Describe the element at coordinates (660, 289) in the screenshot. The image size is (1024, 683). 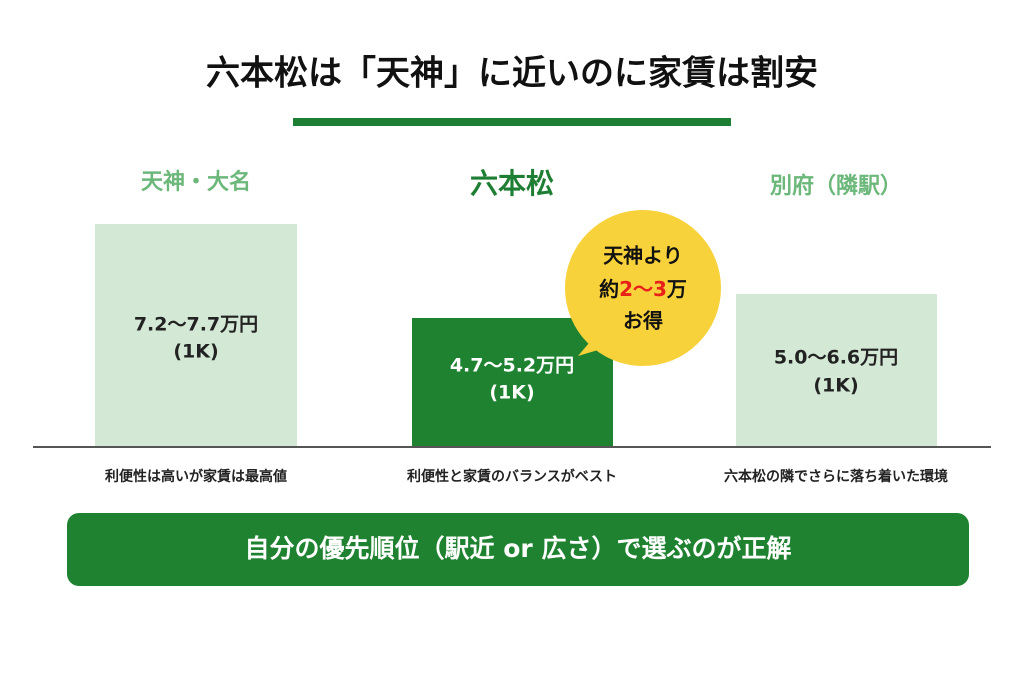
I see `highlight: 3` at that location.